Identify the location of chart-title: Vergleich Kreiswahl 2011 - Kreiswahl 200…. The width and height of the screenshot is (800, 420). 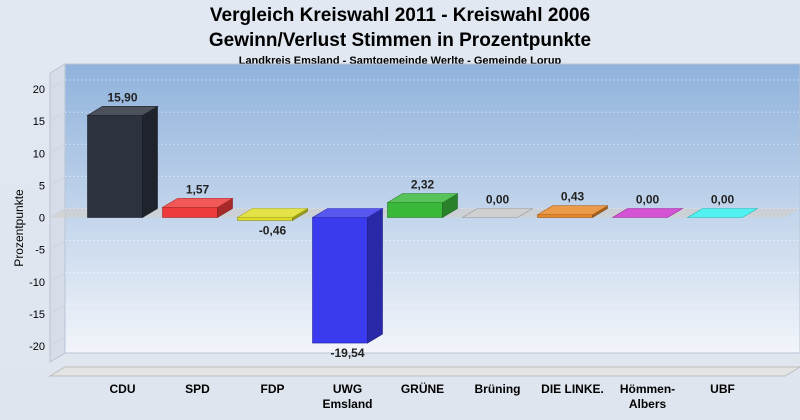
(400, 15).